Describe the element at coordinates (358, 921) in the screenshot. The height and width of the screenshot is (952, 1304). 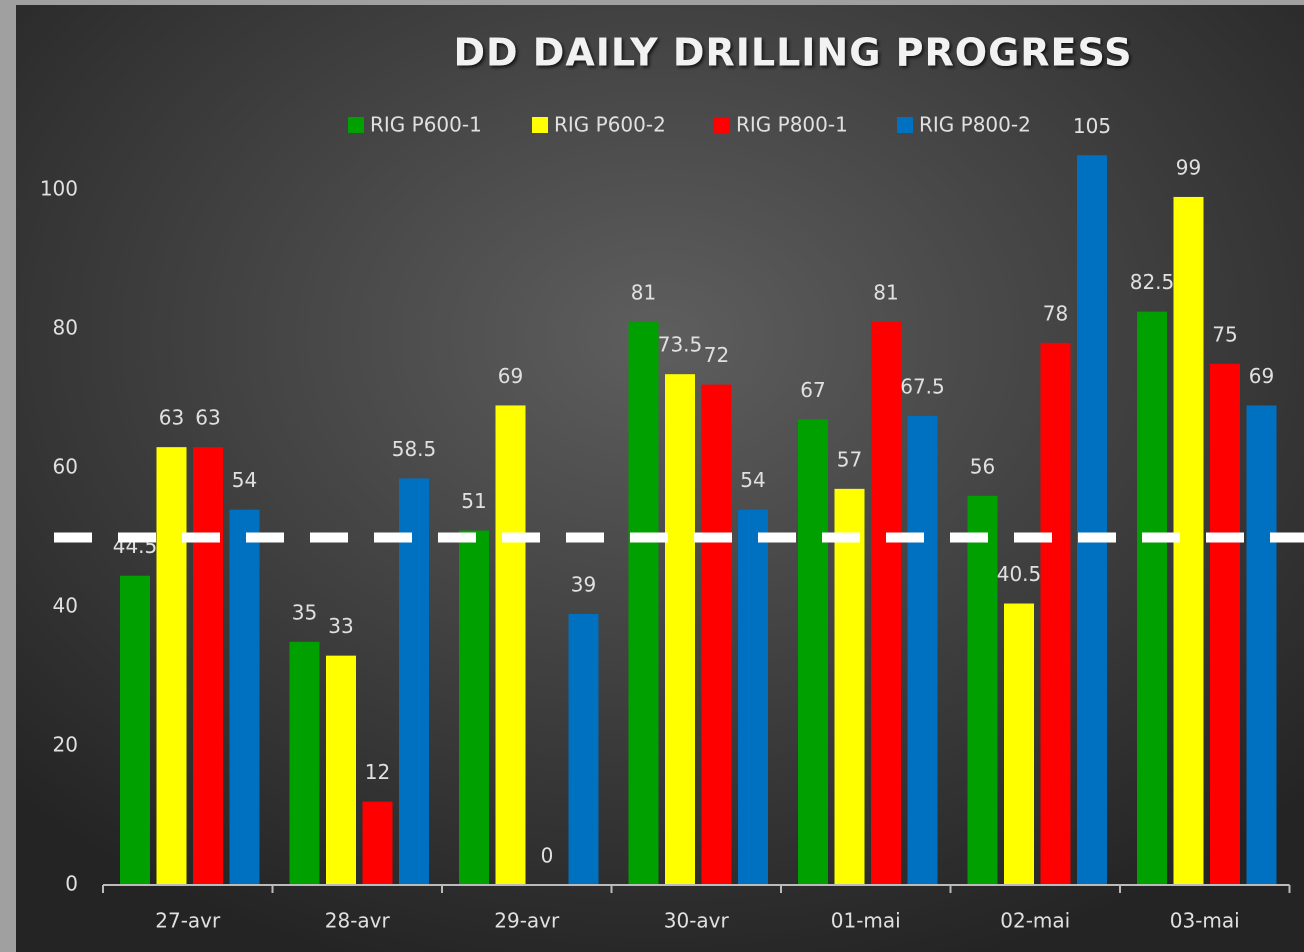
I see `x-tick-label: 28-avr` at that location.